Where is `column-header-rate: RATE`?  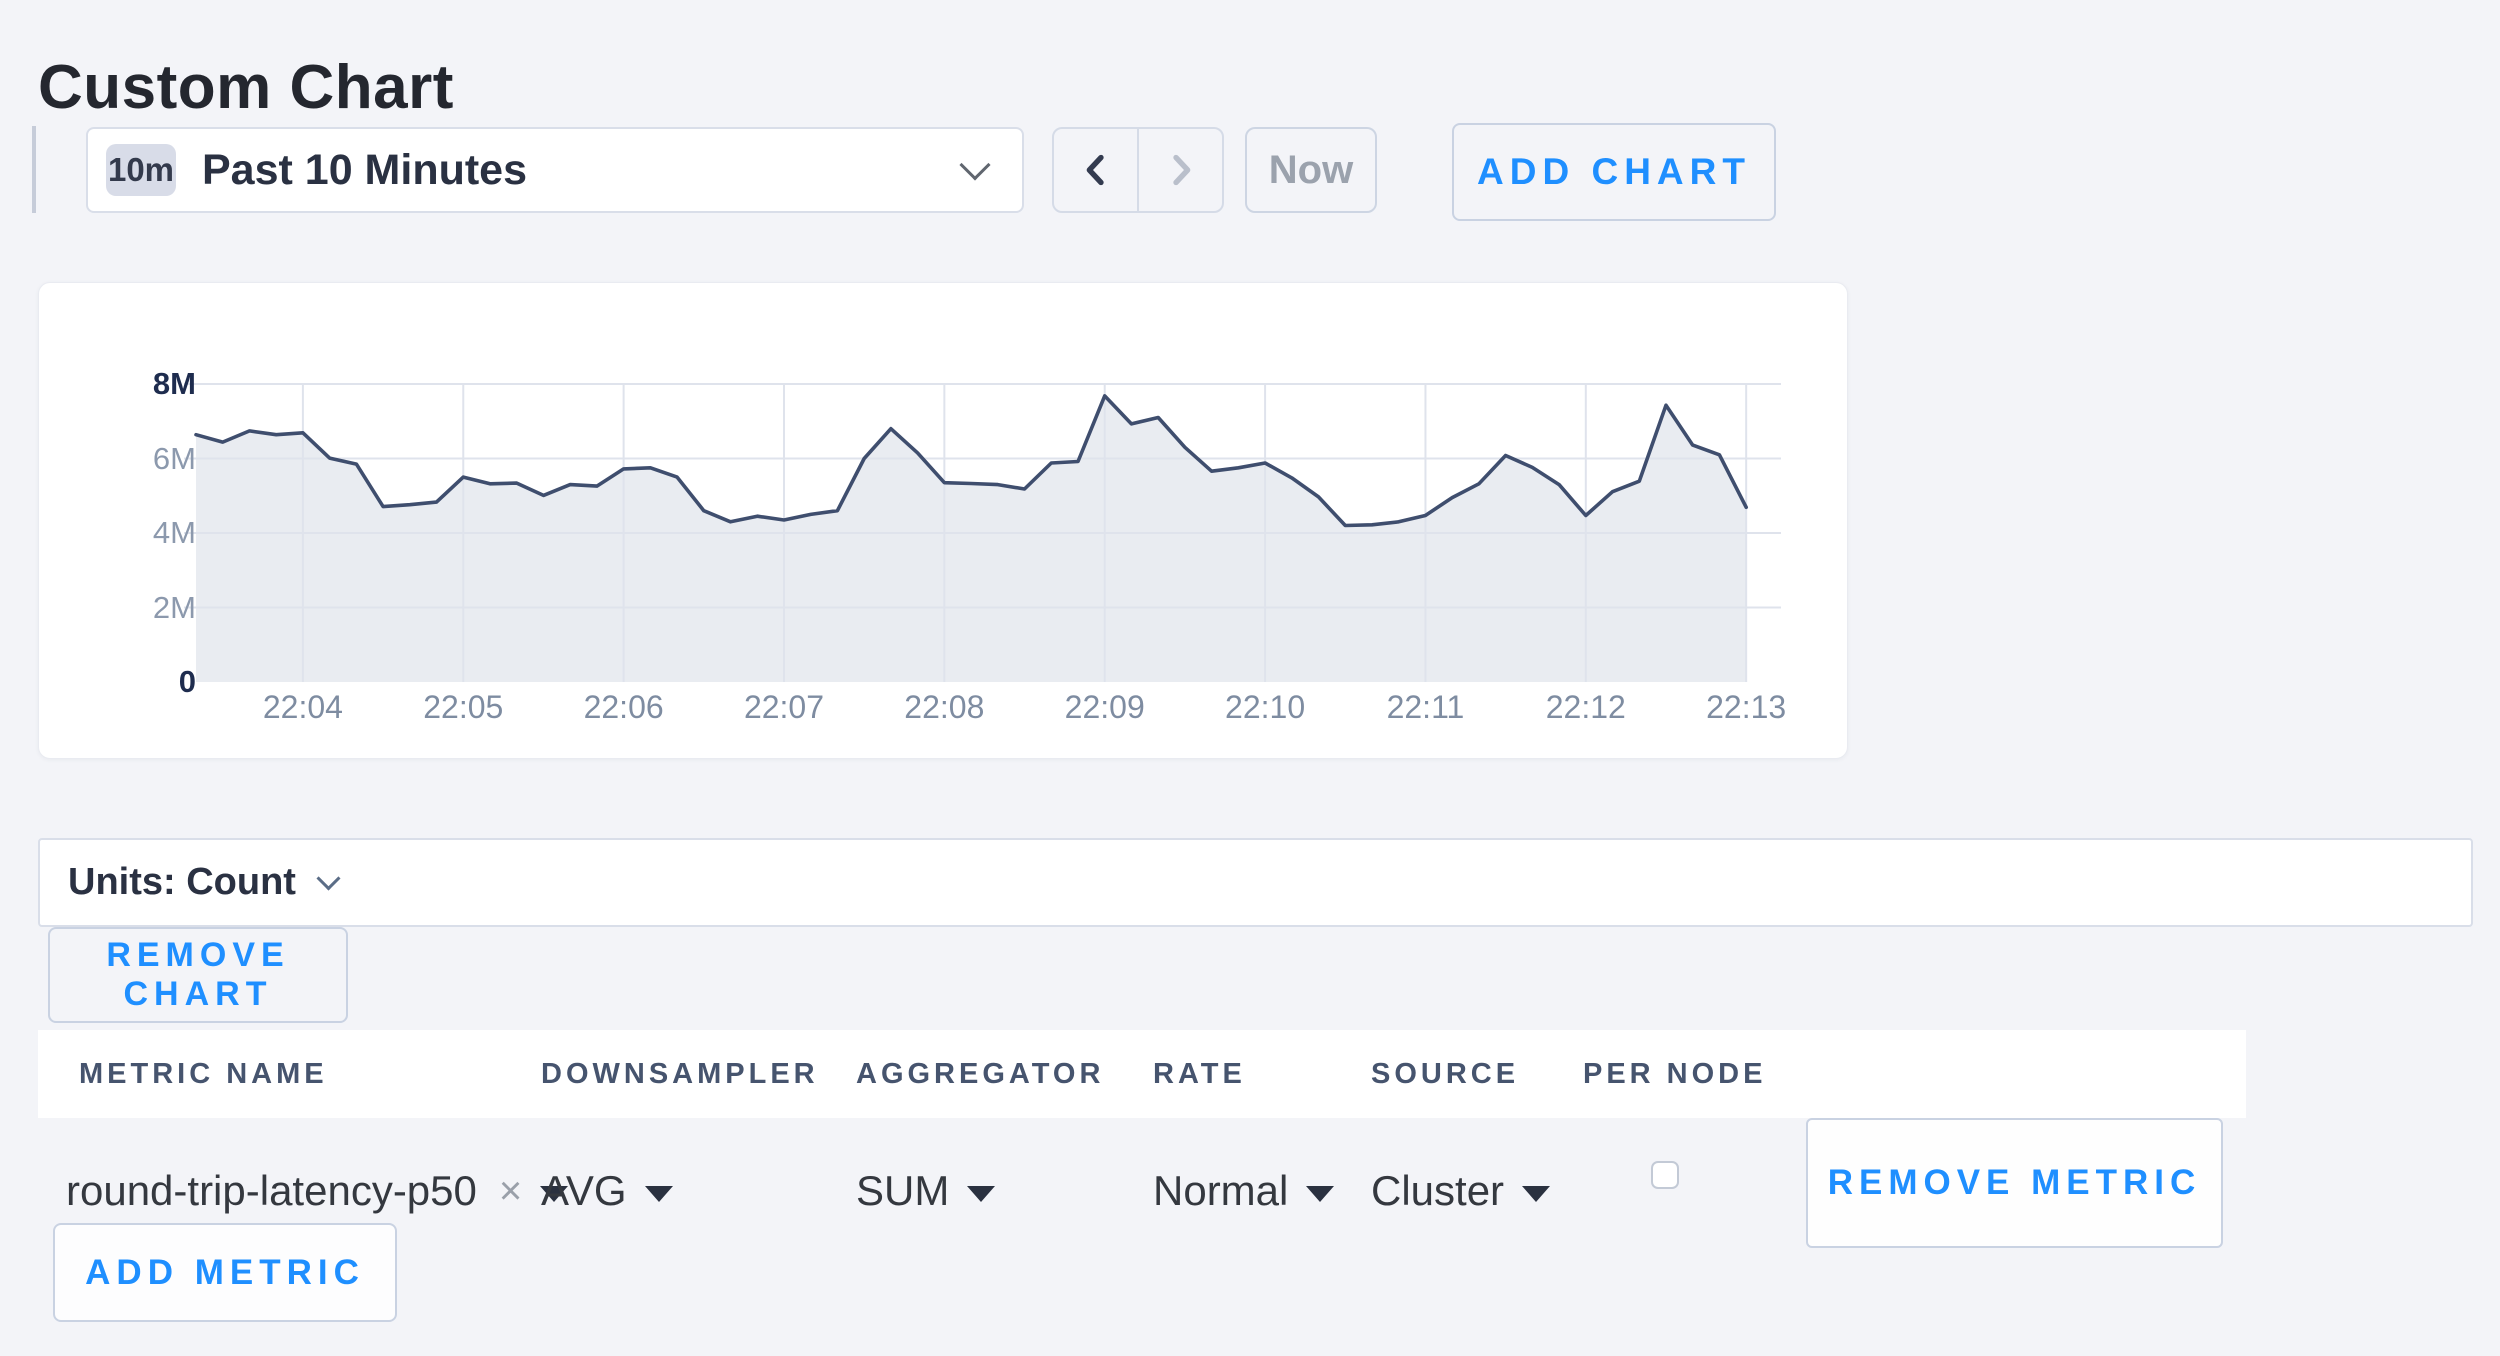 column-header-rate: RATE is located at coordinates (1199, 1074).